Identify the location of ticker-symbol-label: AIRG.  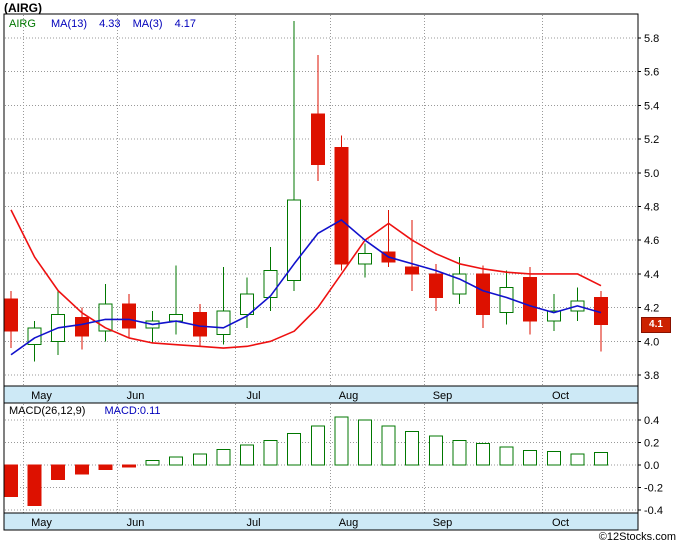
(22, 24).